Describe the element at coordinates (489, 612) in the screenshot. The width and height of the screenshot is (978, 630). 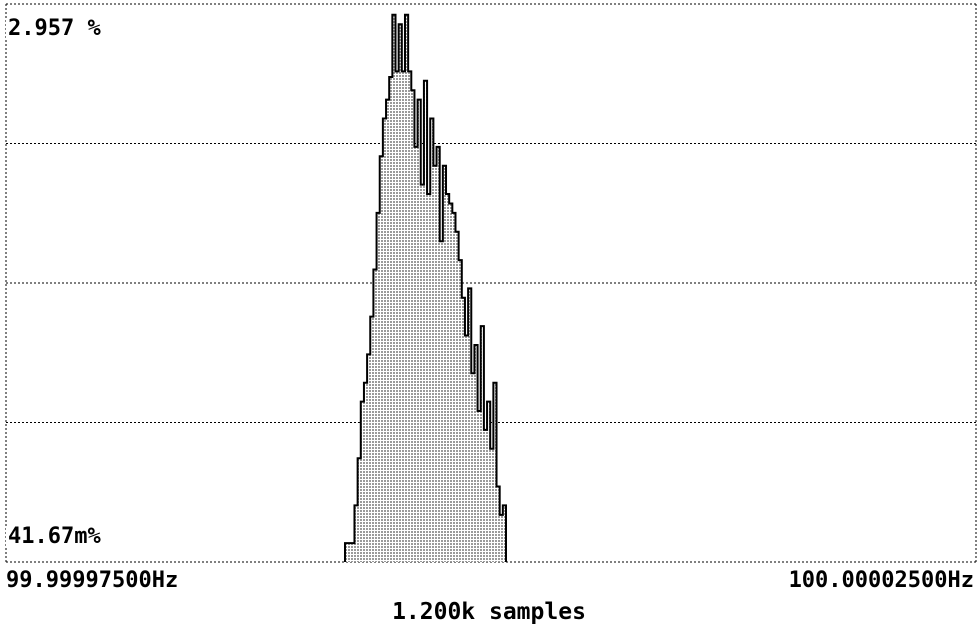
I see `sample-count-label: 1.200k samples` at that location.